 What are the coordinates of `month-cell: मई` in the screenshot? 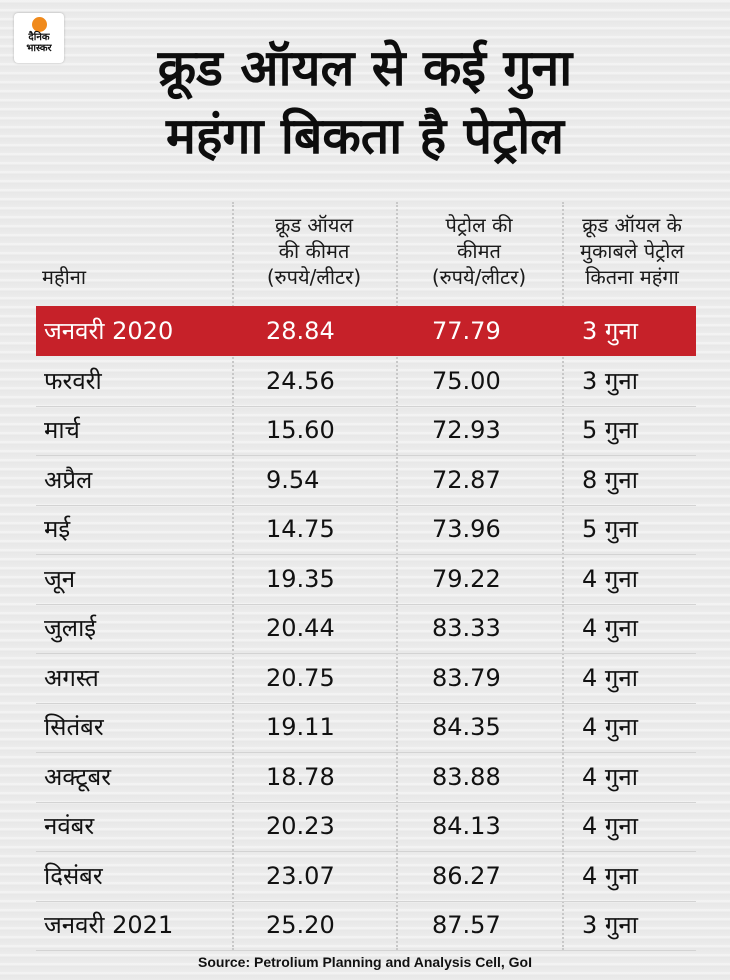 It's located at (57, 529).